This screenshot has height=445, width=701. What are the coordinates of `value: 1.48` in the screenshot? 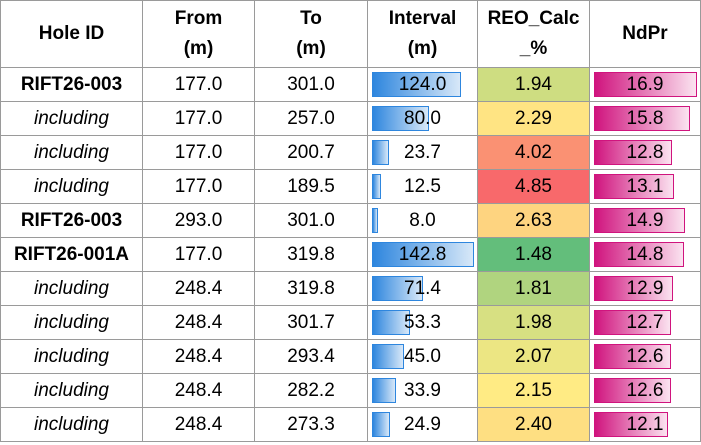 It's located at (533, 254).